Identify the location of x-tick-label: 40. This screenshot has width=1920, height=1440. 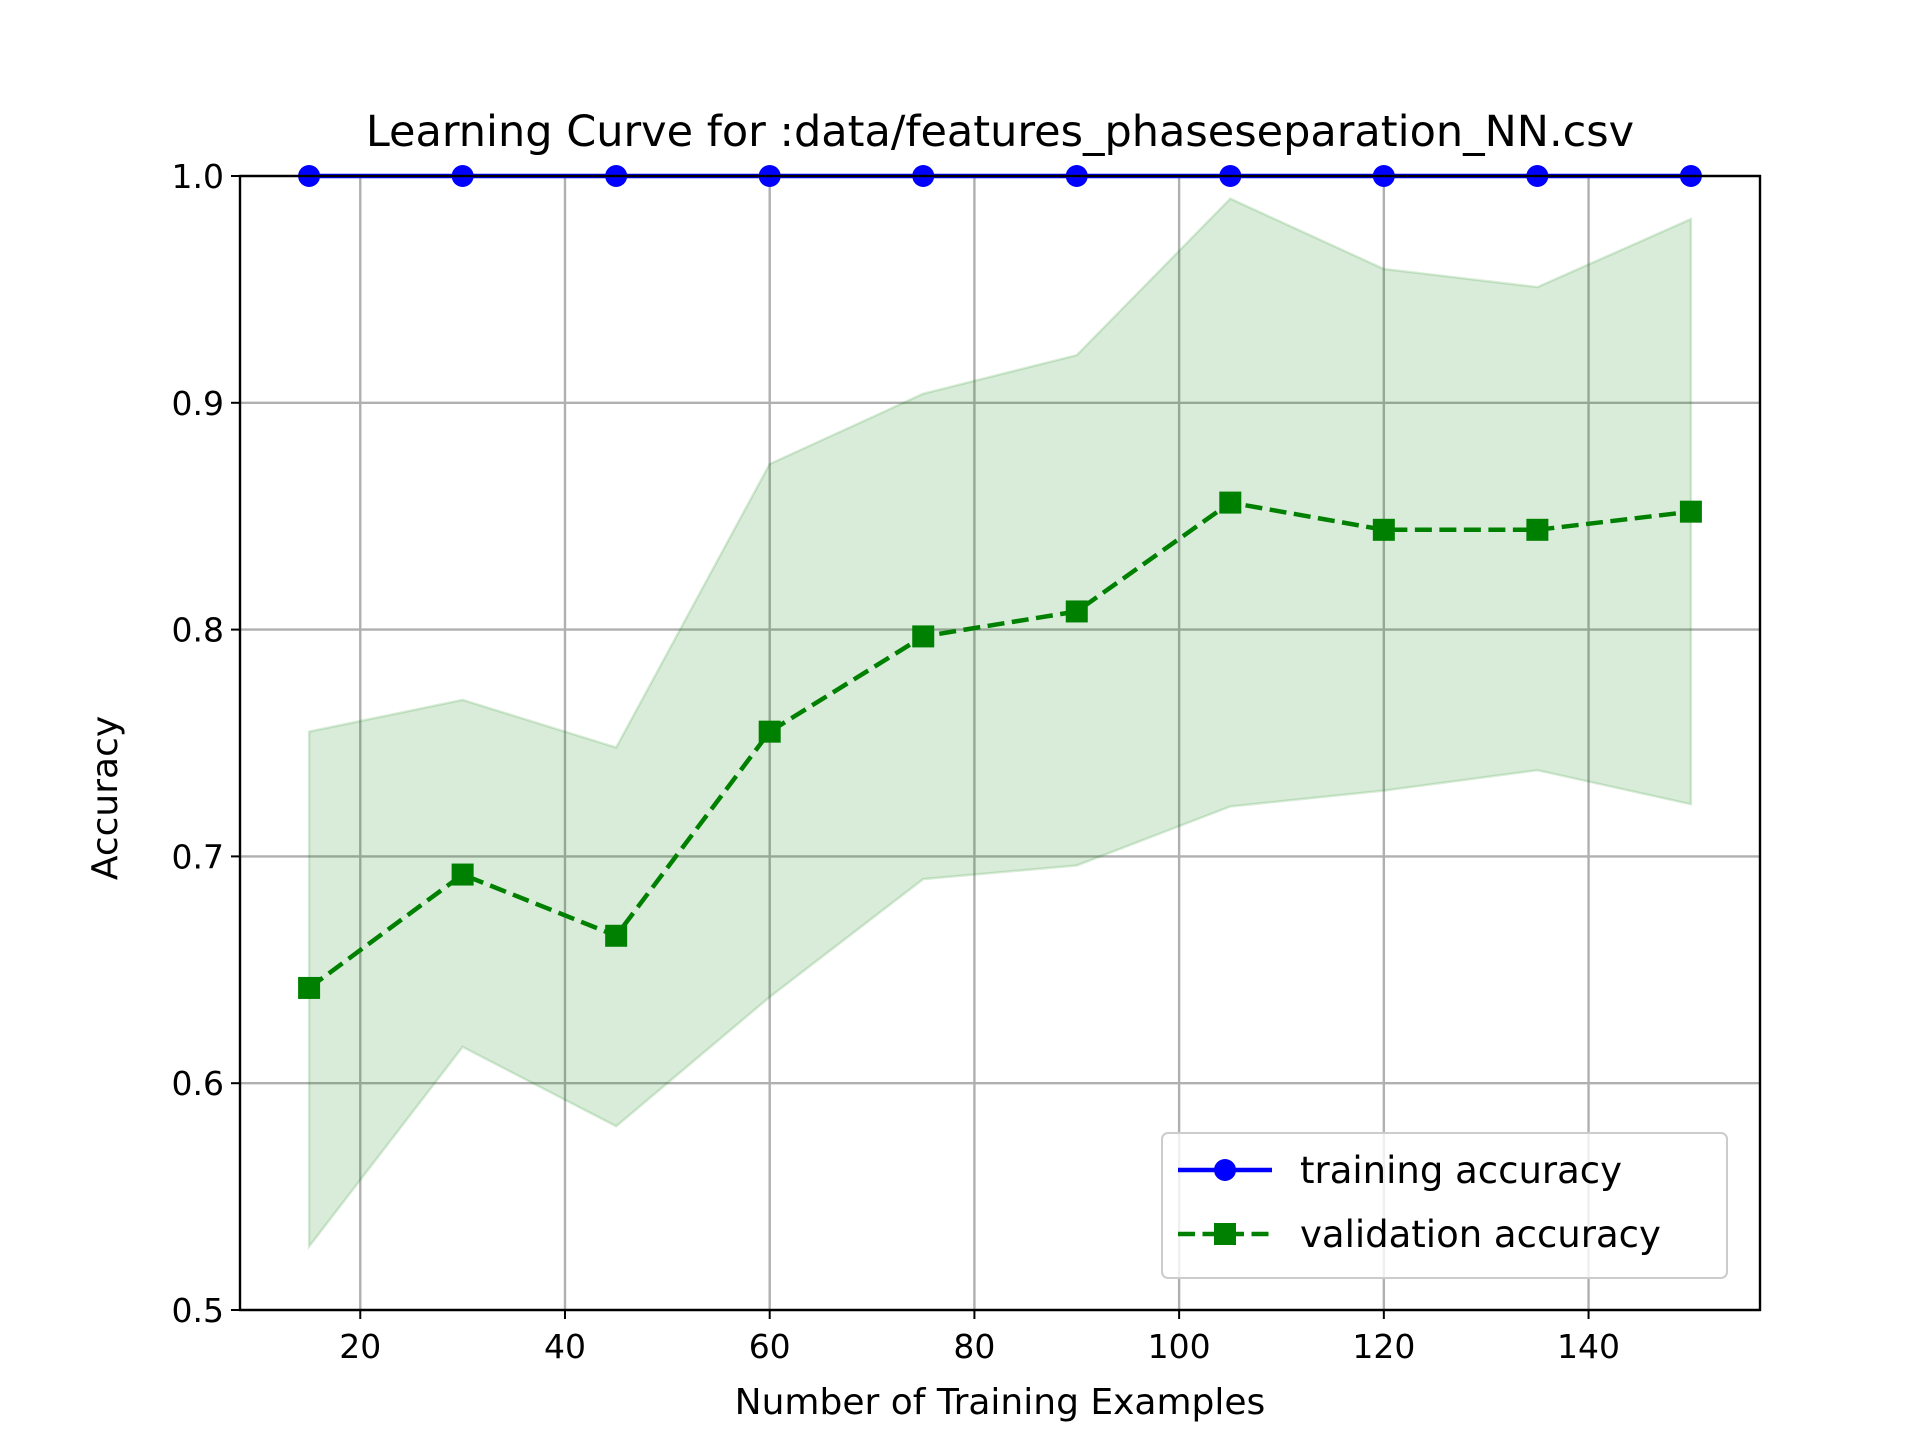
(565, 1346).